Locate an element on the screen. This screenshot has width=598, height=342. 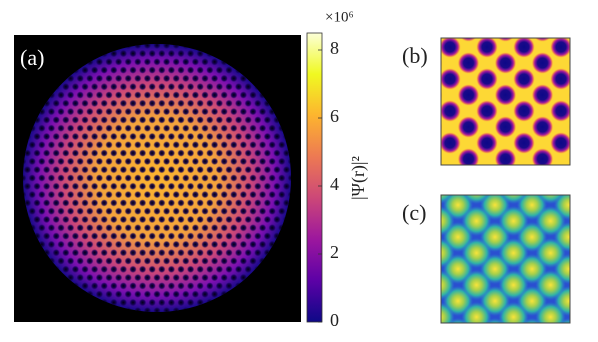
colorbar-tick-label: 8 is located at coordinates (334, 48).